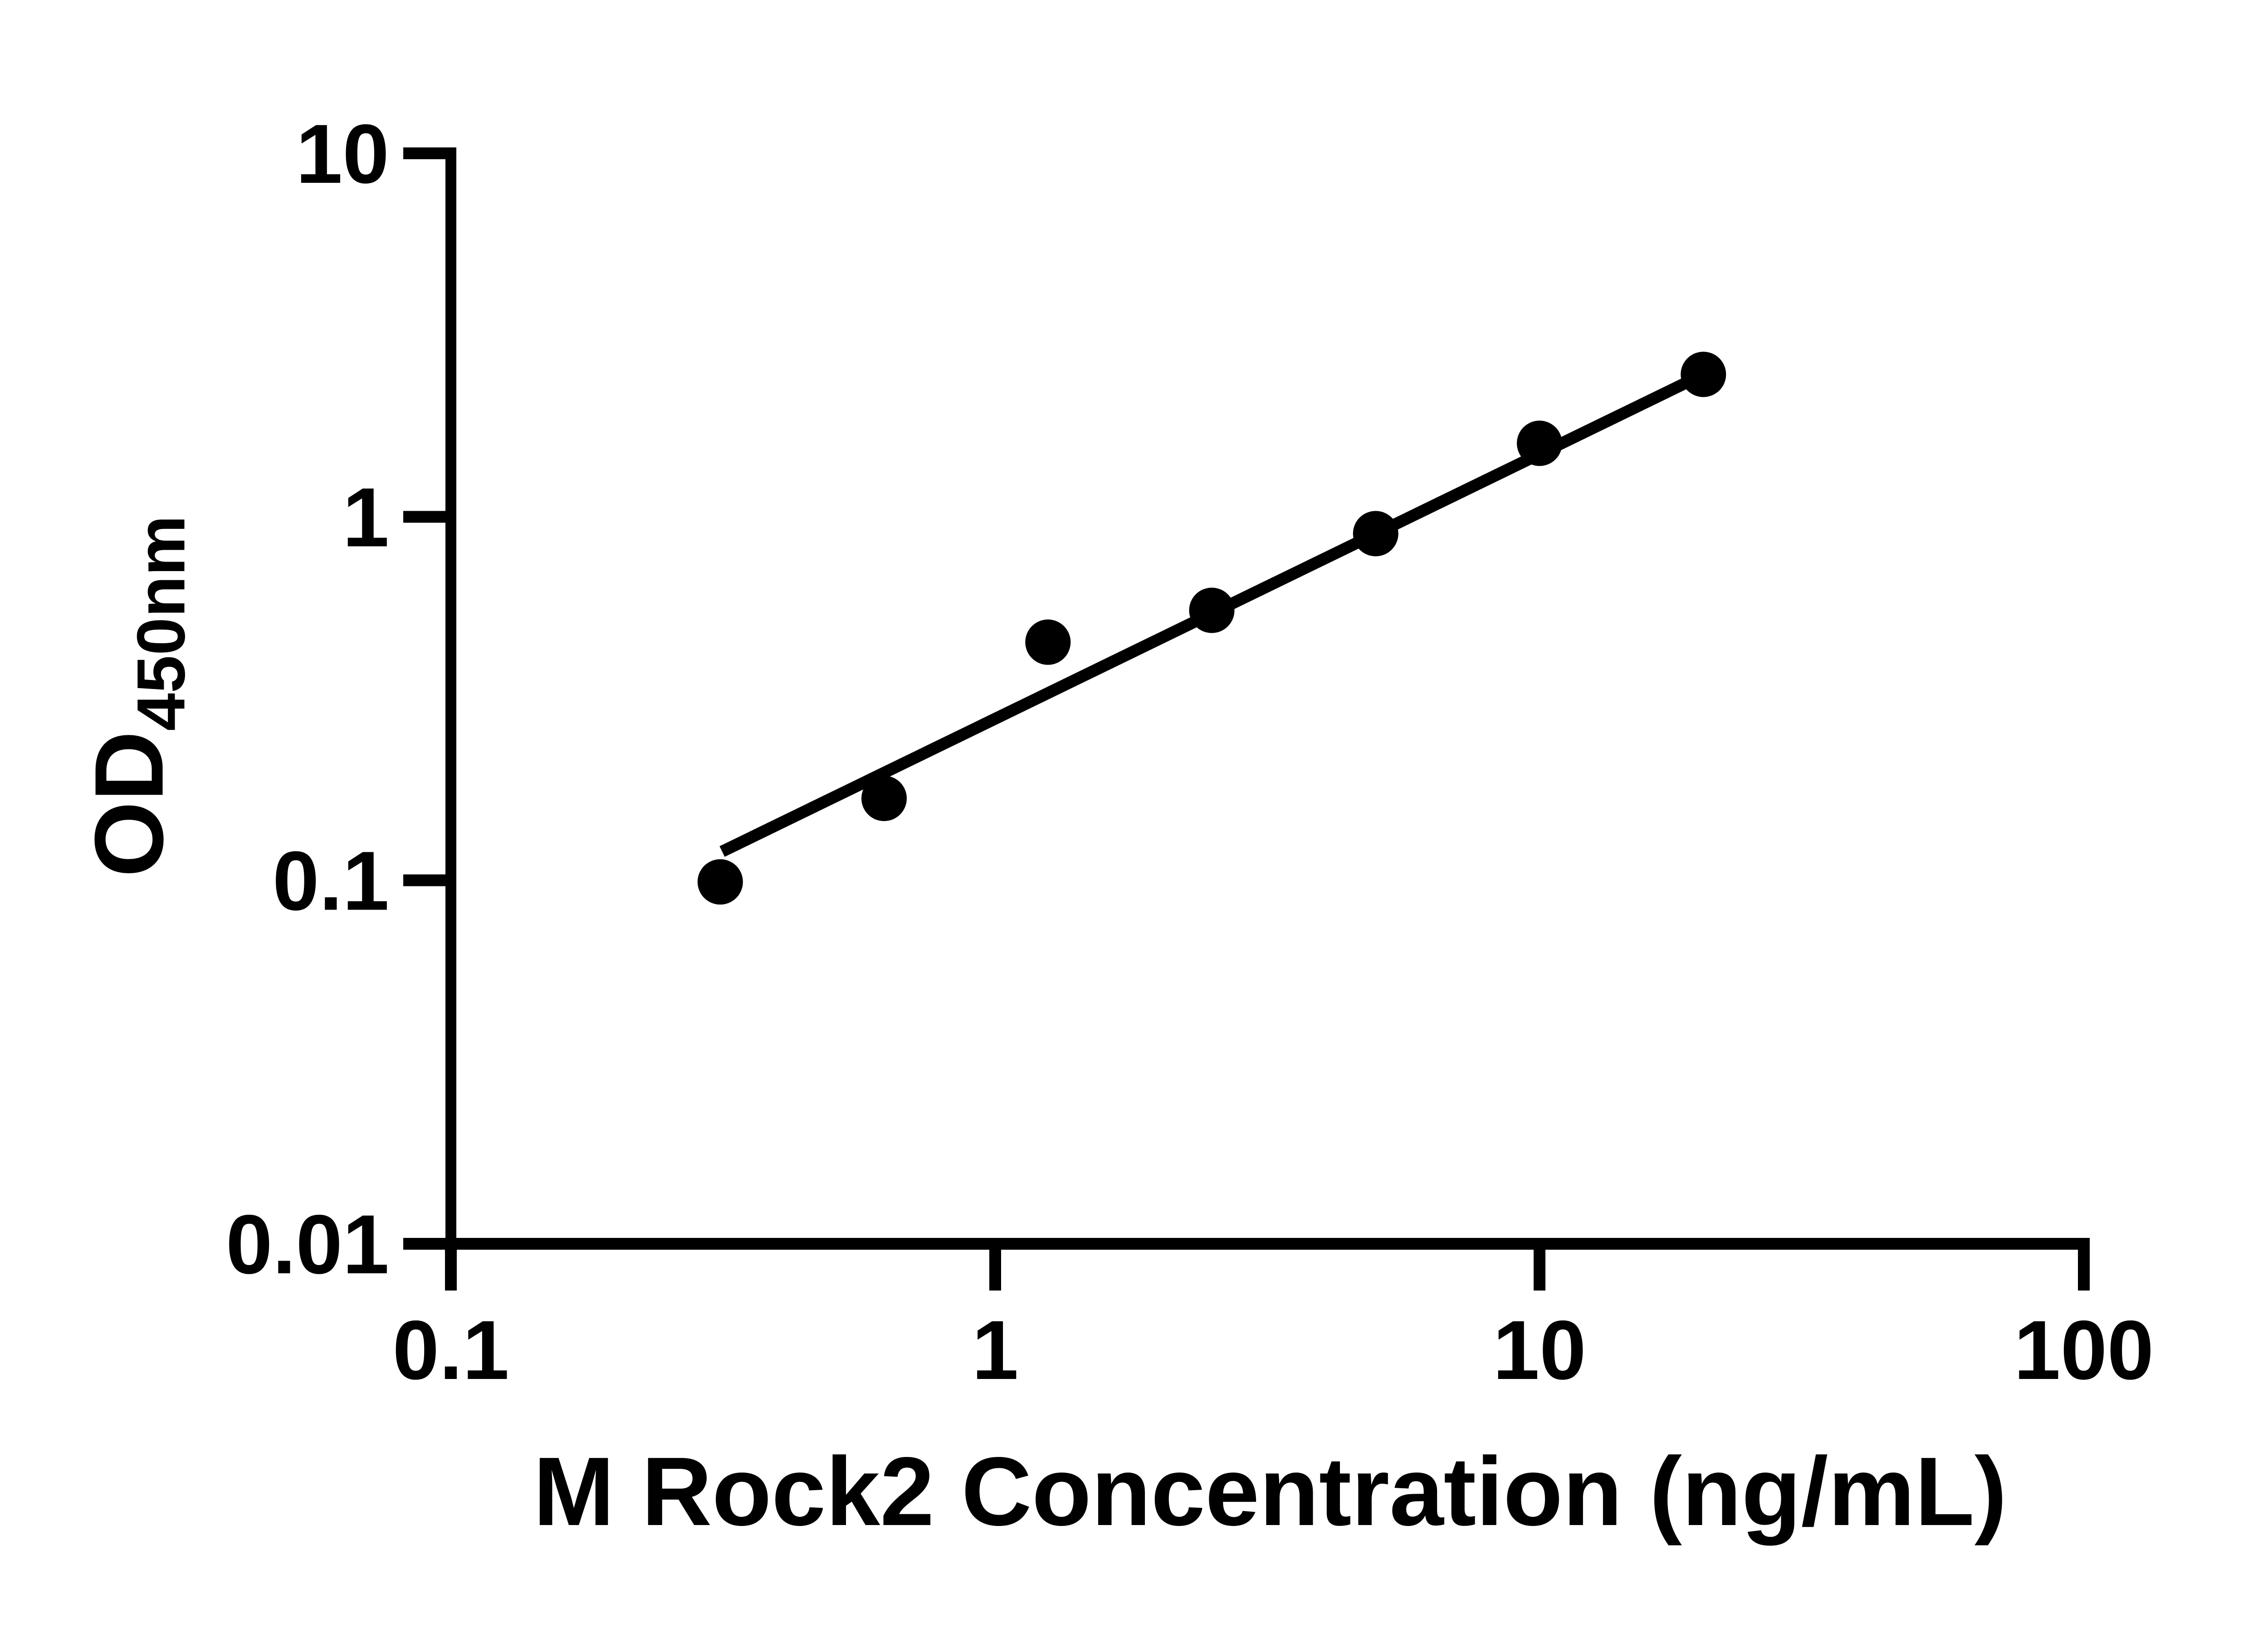 This screenshot has width=2268, height=1633. What do you see at coordinates (2084, 1350) in the screenshot?
I see `x-tick-label-100: 100` at bounding box center [2084, 1350].